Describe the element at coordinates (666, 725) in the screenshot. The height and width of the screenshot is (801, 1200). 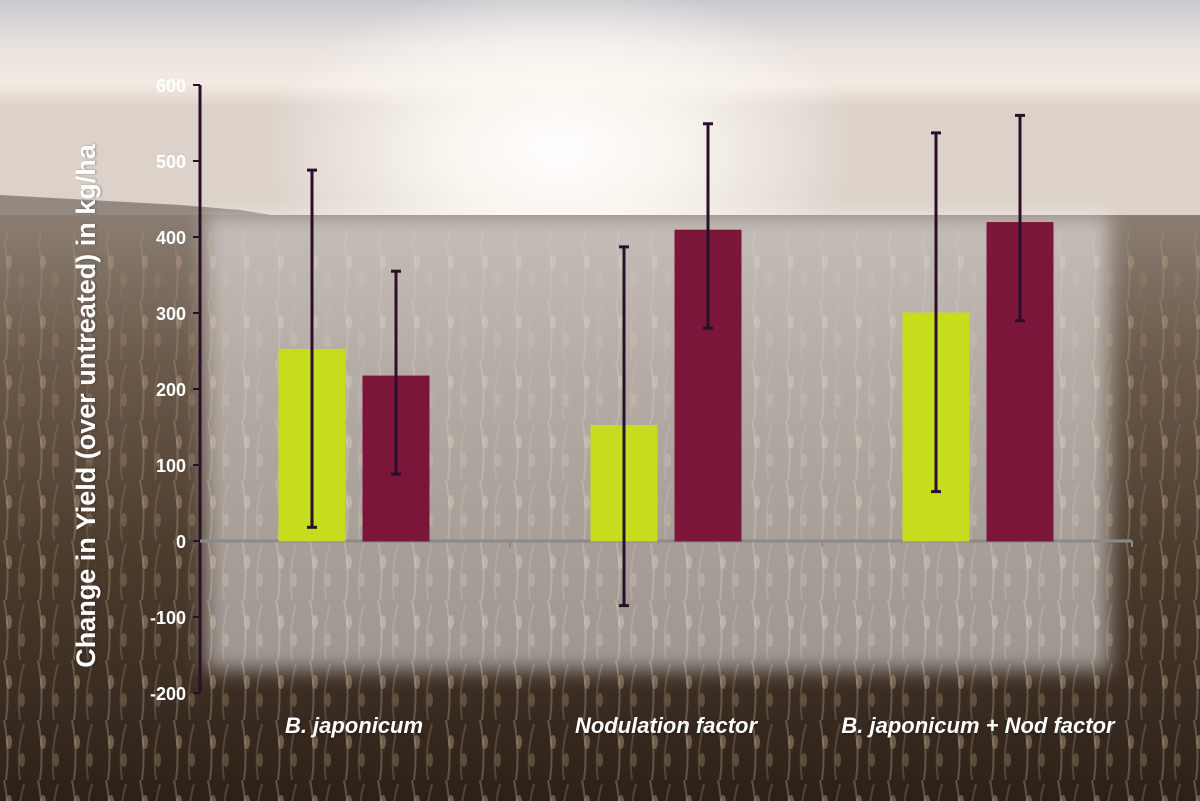
I see `x-tick-label: Nodulation factor` at that location.